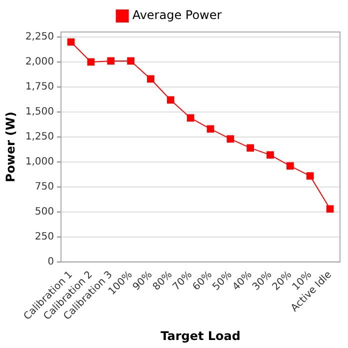 This screenshot has height=348, width=348. What do you see at coordinates (39, 112) in the screenshot?
I see `y-tick-label: 1,500` at bounding box center [39, 112].